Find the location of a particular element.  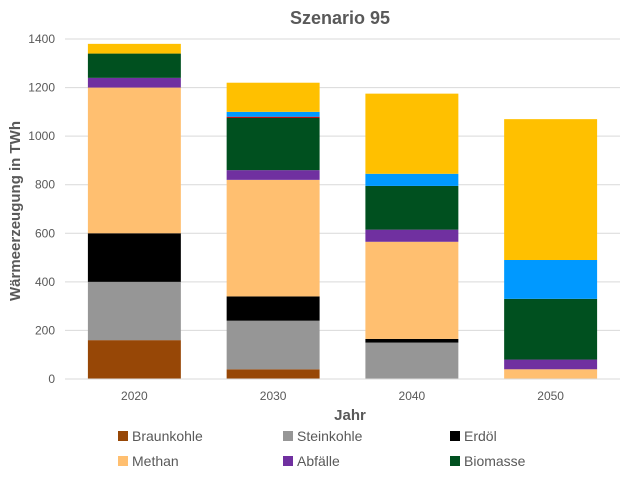

y-tick-label: 0 is located at coordinates (51, 379).